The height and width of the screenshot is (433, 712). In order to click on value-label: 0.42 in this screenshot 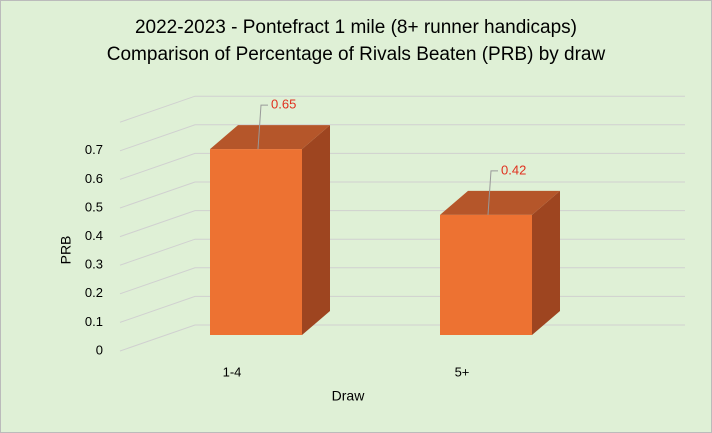, I will do `click(513, 169)`.